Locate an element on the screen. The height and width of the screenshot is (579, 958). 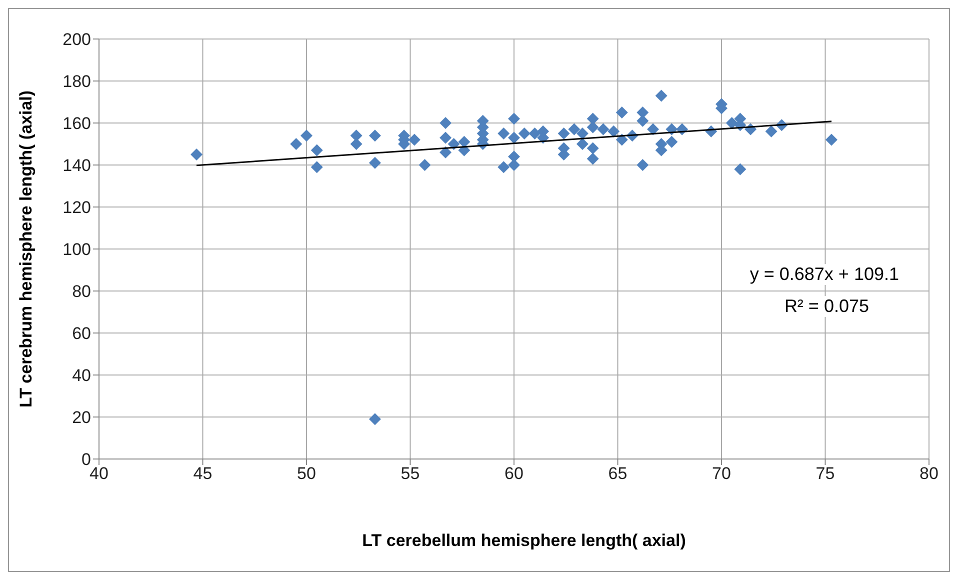
y-tick-label: 80 is located at coordinates (81, 292).